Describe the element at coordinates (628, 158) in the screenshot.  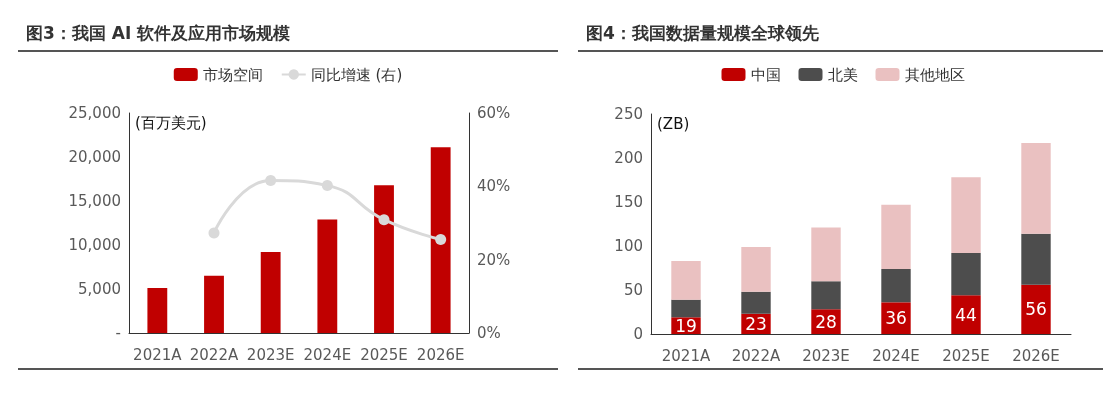
I see `y-tick-label: 200` at that location.